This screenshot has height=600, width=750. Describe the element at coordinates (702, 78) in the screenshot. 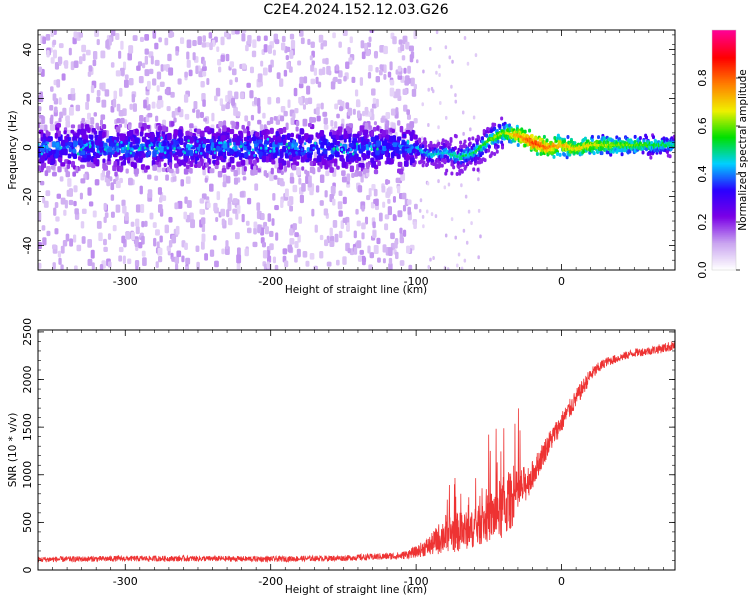

I see `colorbar-tick-label: 0.8` at that location.